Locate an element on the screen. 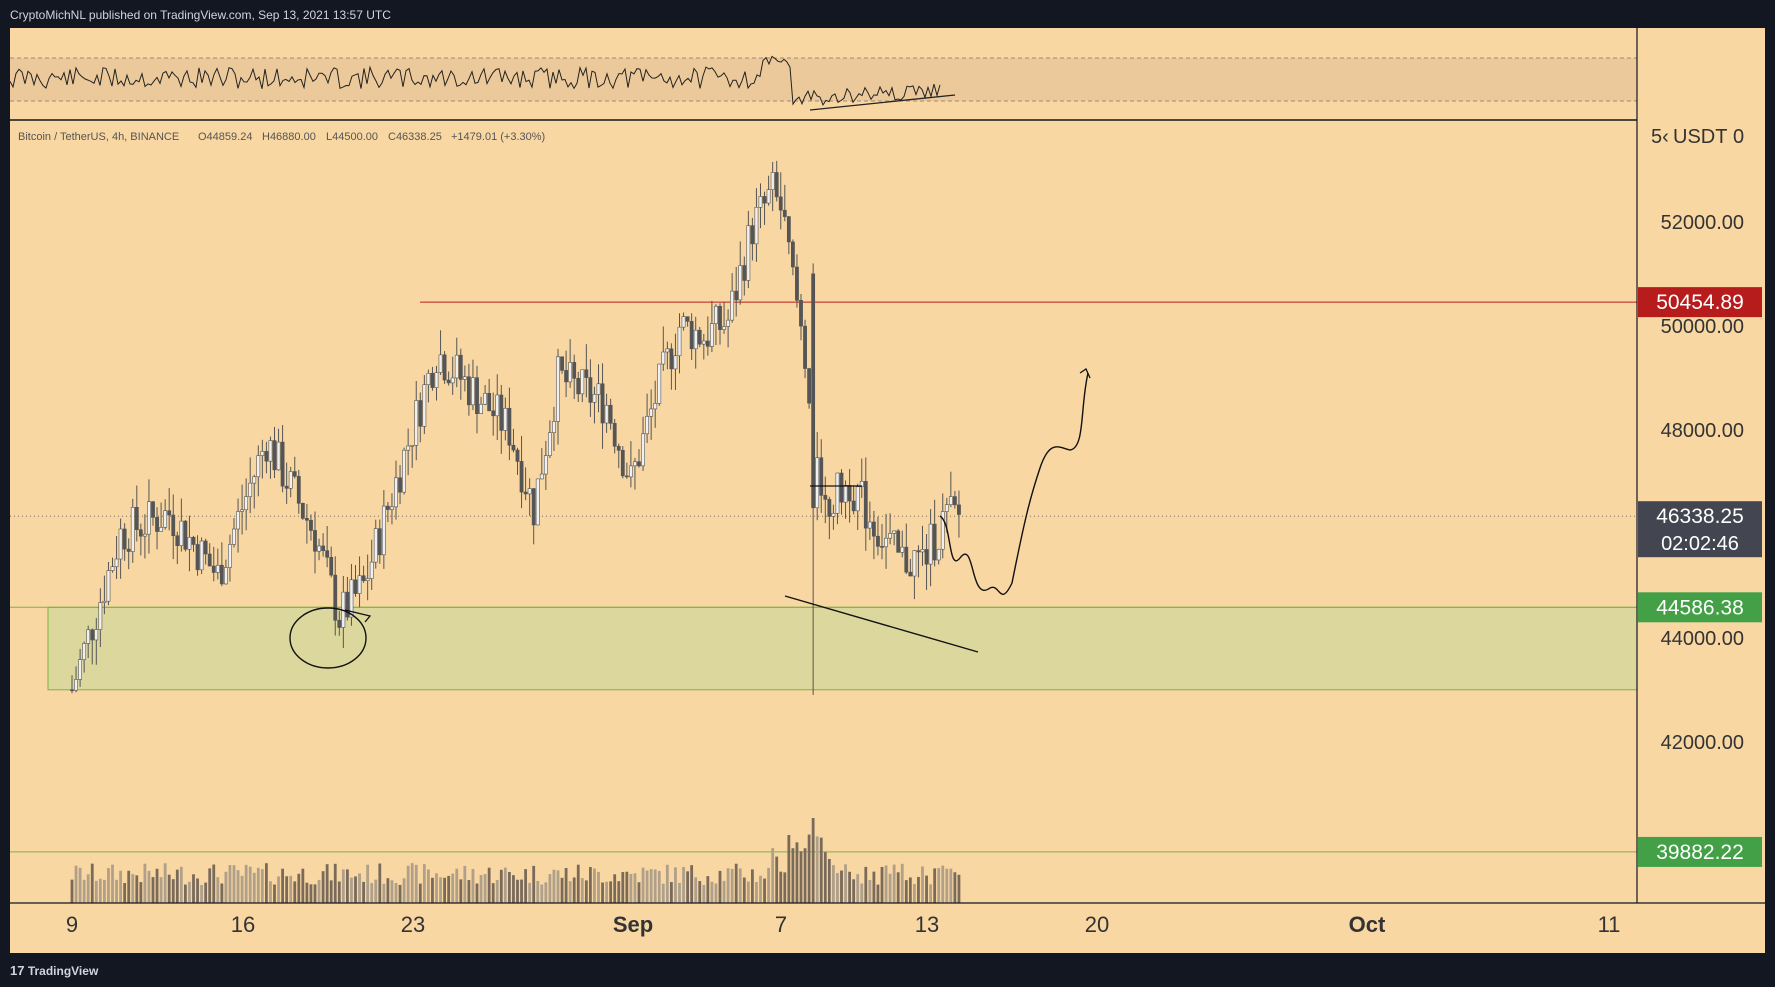 The width and height of the screenshot is (1775, 987). price-labels: 50454.89 46338.25 02:02:46 44586.38 39882.22 is located at coordinates (1700, 577).